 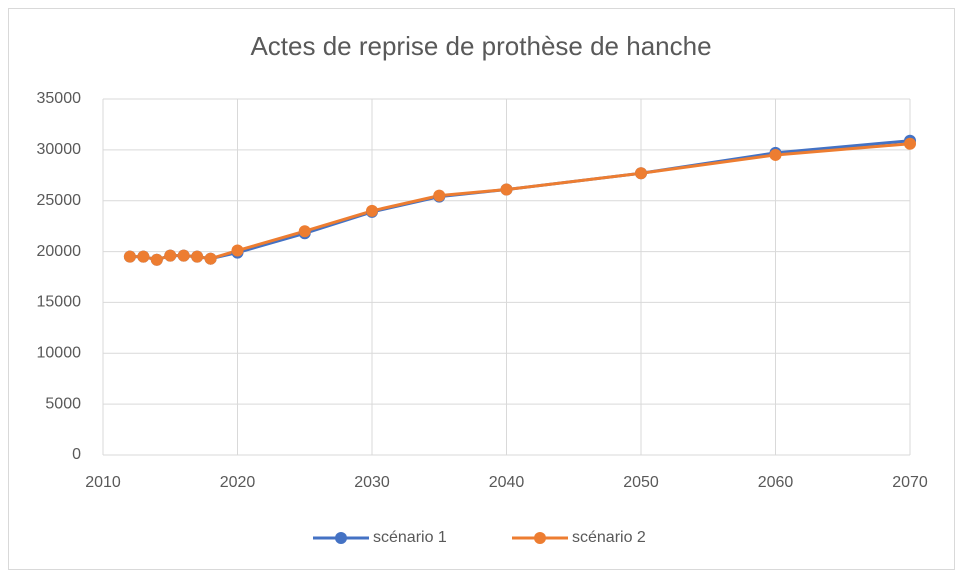 I want to click on legend-label: scénario 1, so click(x=410, y=537).